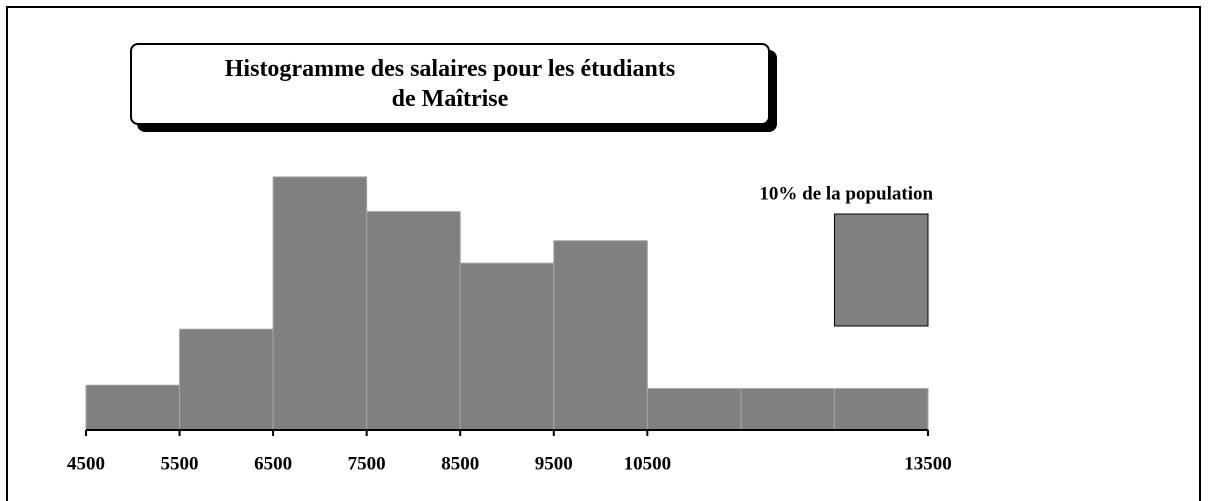  Describe the element at coordinates (928, 463) in the screenshot. I see `x-tick-label: 13500` at that location.